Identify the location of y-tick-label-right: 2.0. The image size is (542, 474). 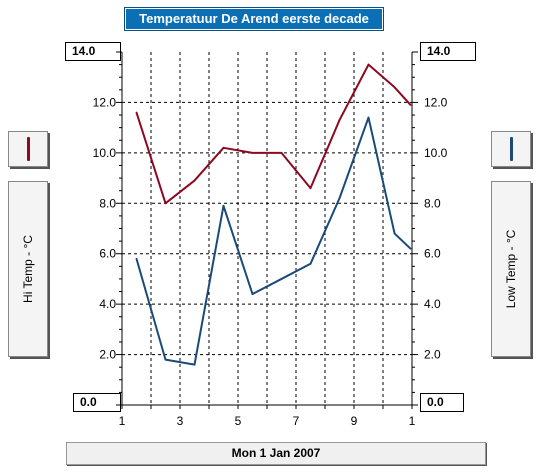
(432, 355).